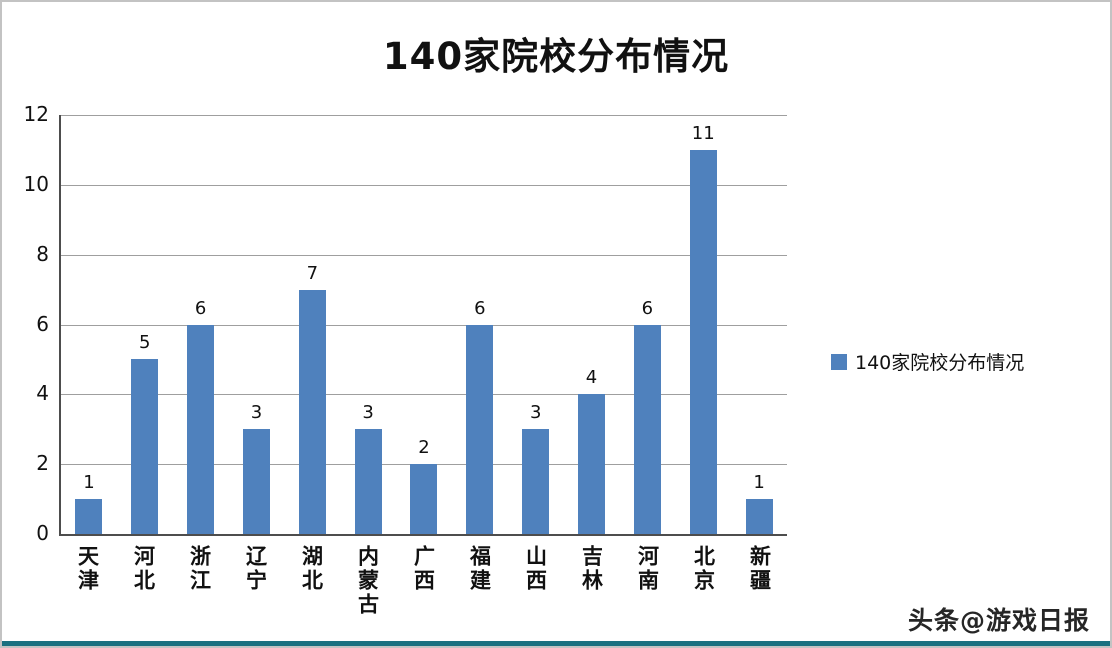 This screenshot has width=1112, height=648. I want to click on x-axis-labels: 天津 河北 浙江 辽宁 湖北 内蒙古 广西 福建 山西 吉林 河南 北京 新疆, so click(423, 581).